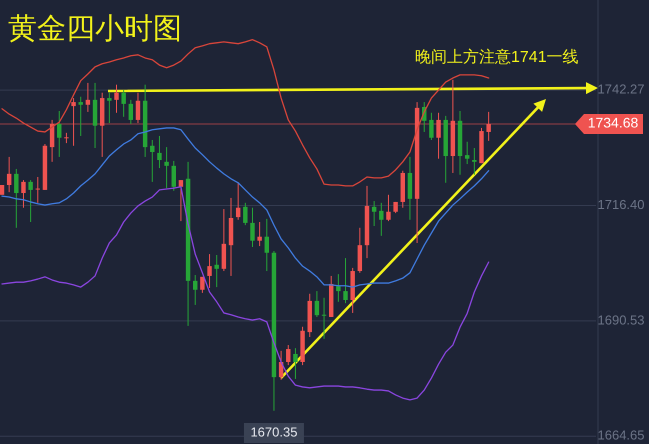  What do you see at coordinates (497, 57) in the screenshot?
I see `annotation: 晚间上方注意1741一线` at bounding box center [497, 57].